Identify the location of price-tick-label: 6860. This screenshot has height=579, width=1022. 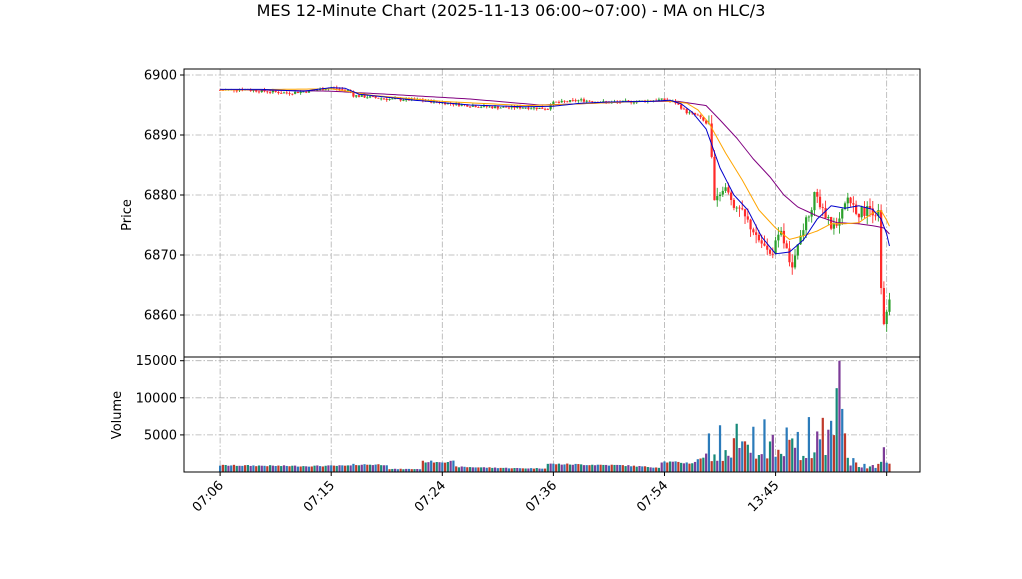
(160, 316).